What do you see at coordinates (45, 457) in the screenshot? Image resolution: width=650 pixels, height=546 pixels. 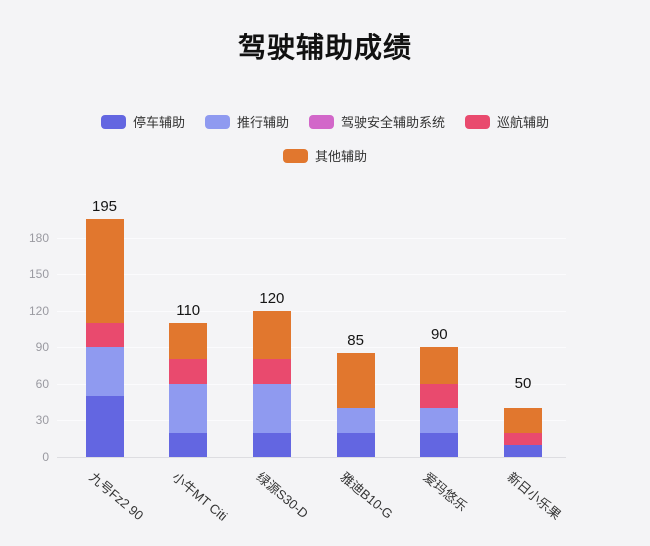 I see `y-tick-label: 0` at bounding box center [45, 457].